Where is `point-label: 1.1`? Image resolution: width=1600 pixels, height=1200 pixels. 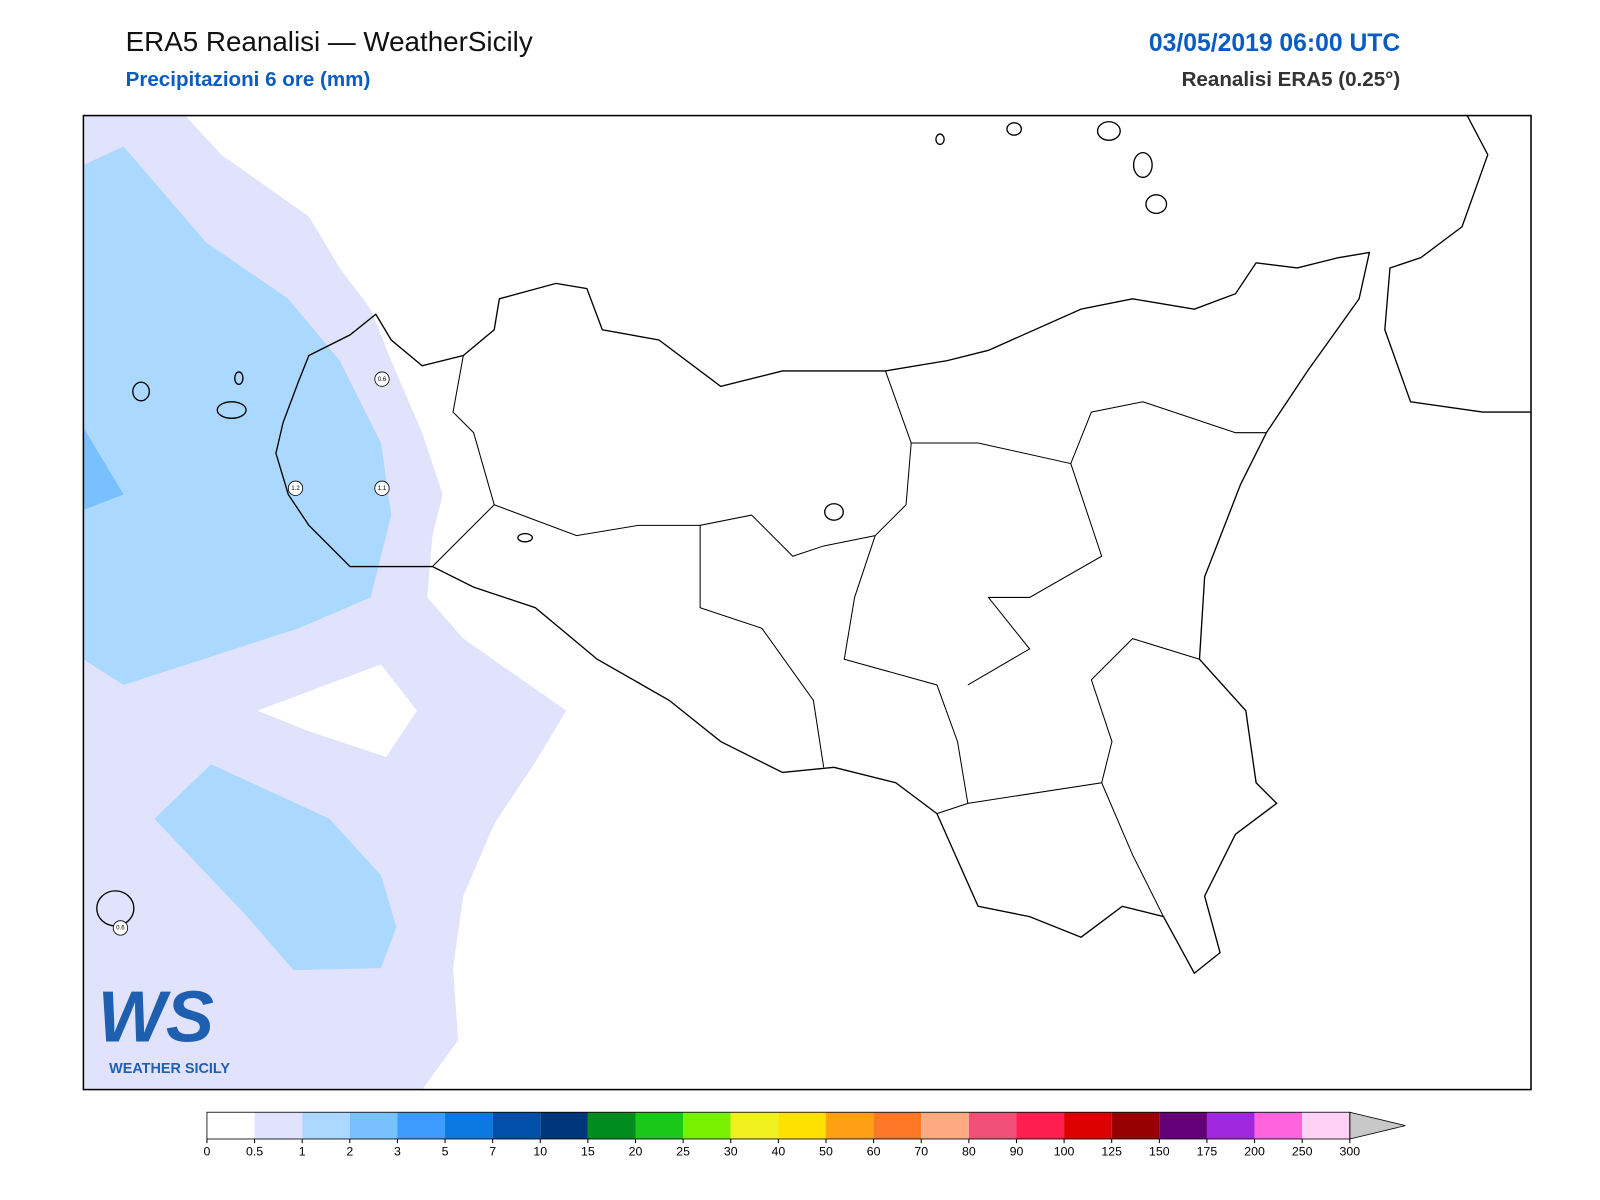 point-label: 1.1 is located at coordinates (382, 488).